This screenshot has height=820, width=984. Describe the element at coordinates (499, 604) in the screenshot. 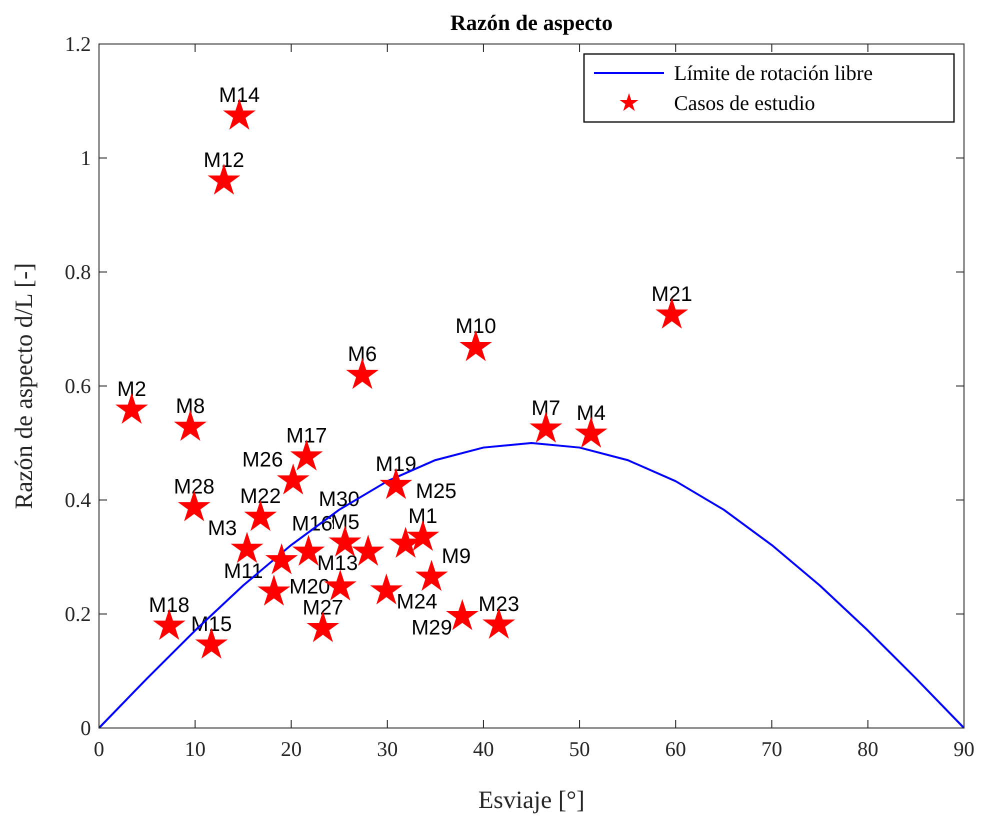

I see `annotation: M23` at that location.